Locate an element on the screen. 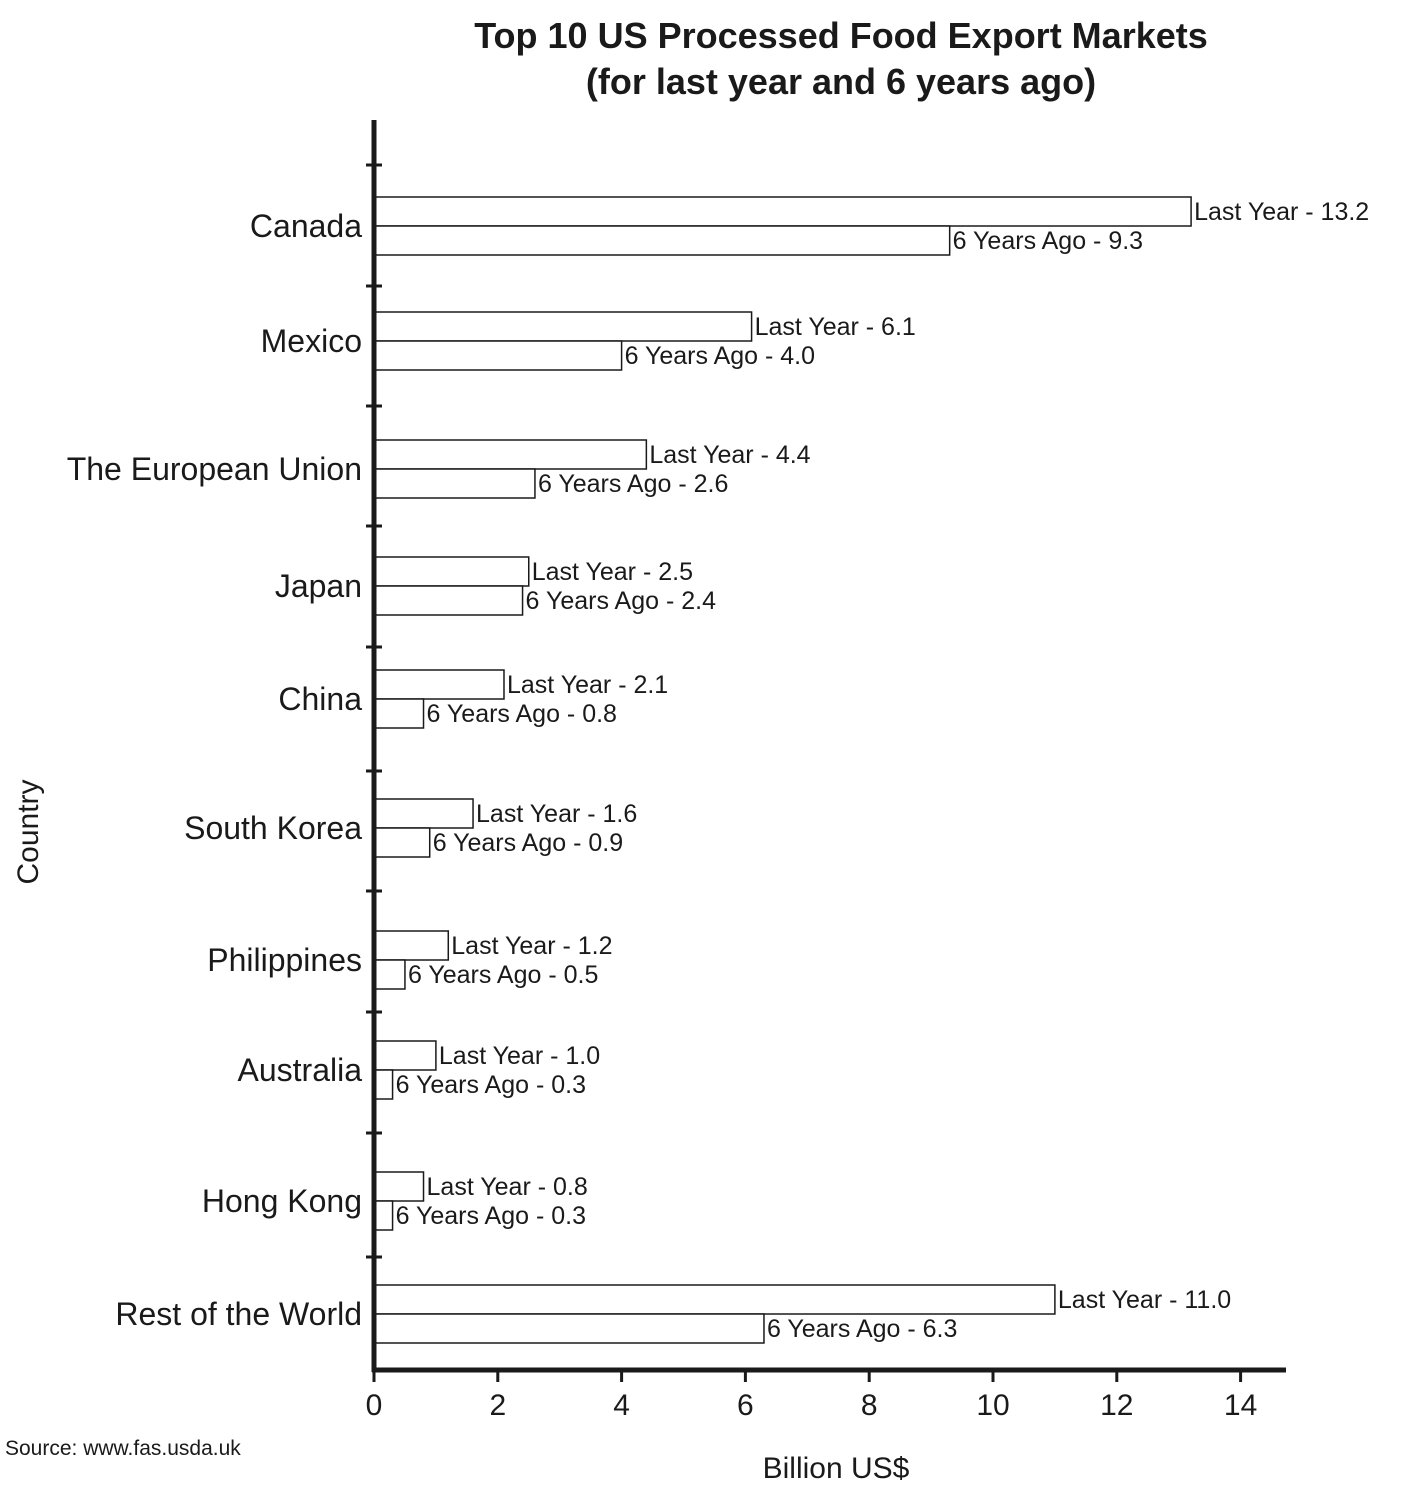 Image resolution: width=1419 pixels, height=1492 pixels. category-label: Mexico is located at coordinates (311, 341).